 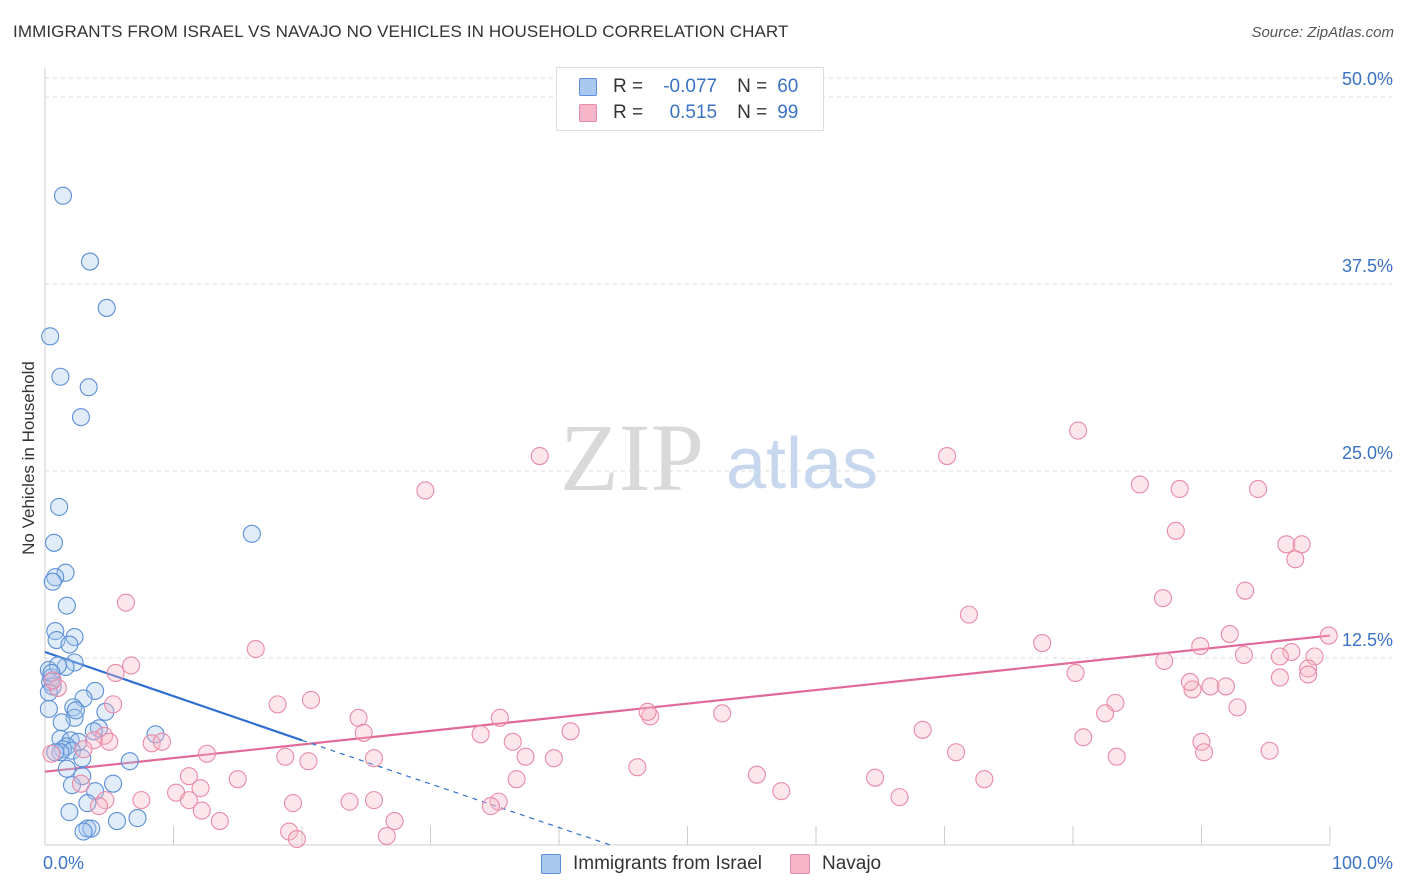 What do you see at coordinates (1362, 863) in the screenshot?
I see `x-tick-label-max: 100.0%` at bounding box center [1362, 863].